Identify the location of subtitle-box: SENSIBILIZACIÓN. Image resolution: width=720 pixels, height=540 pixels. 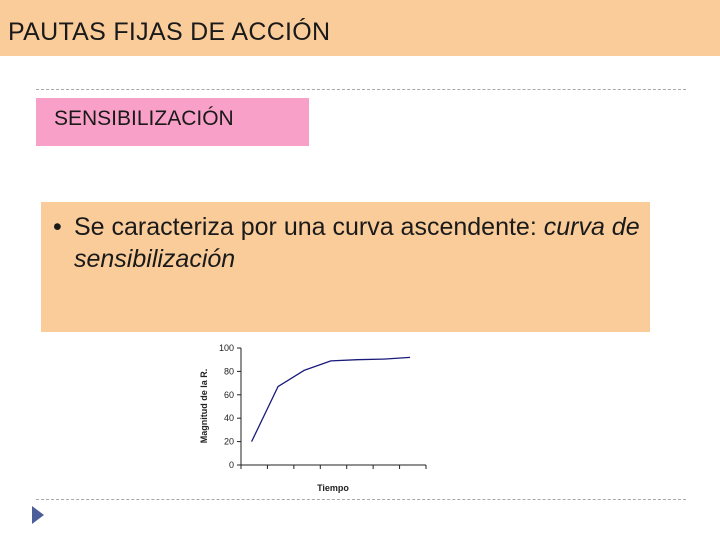
(172, 122).